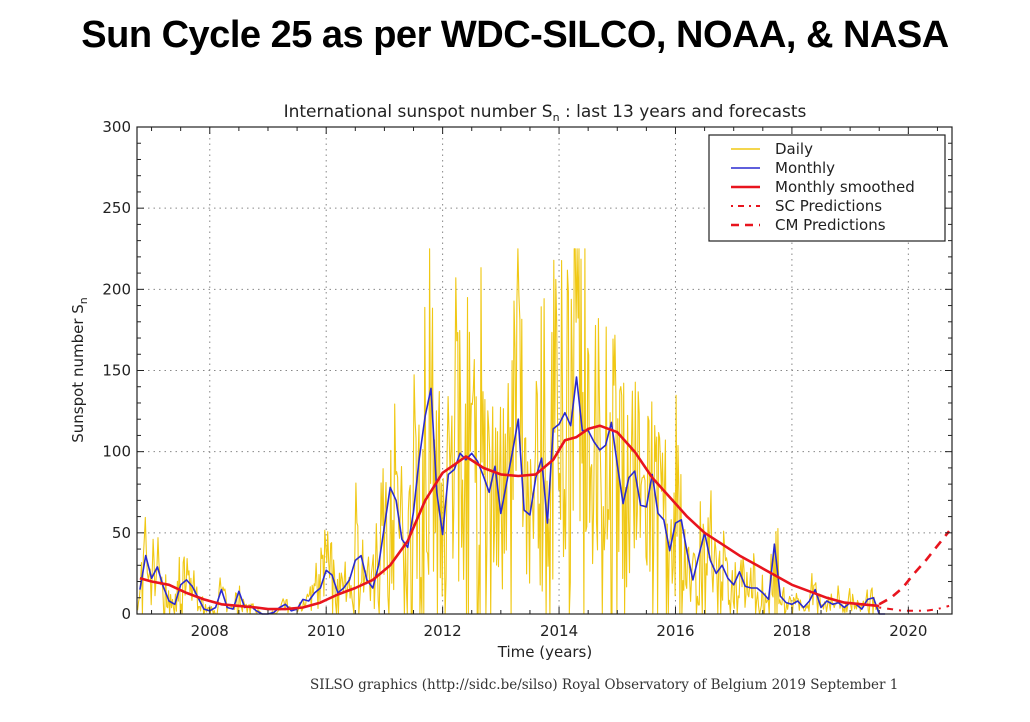 This screenshot has width=1030, height=722. Describe the element at coordinates (116, 371) in the screenshot. I see `y-tick-label: 150` at that location.